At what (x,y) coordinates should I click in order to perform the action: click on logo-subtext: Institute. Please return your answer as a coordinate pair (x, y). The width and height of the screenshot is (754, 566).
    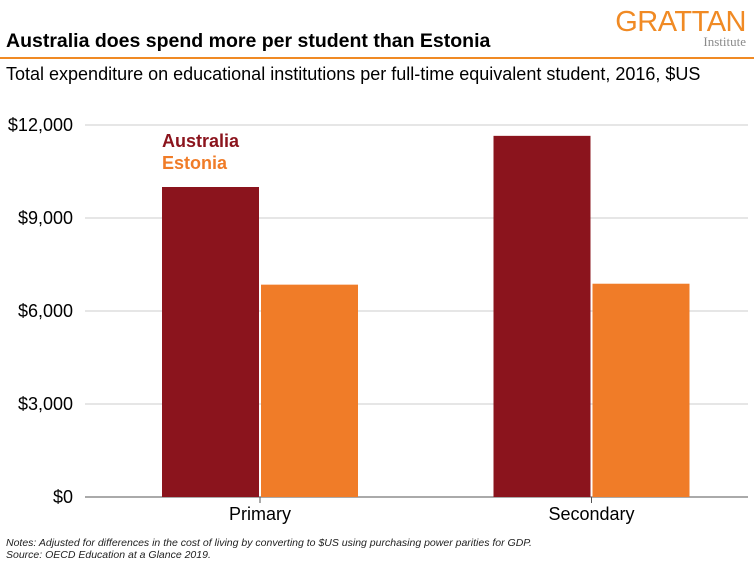
    Looking at the image, I should click on (724, 41).